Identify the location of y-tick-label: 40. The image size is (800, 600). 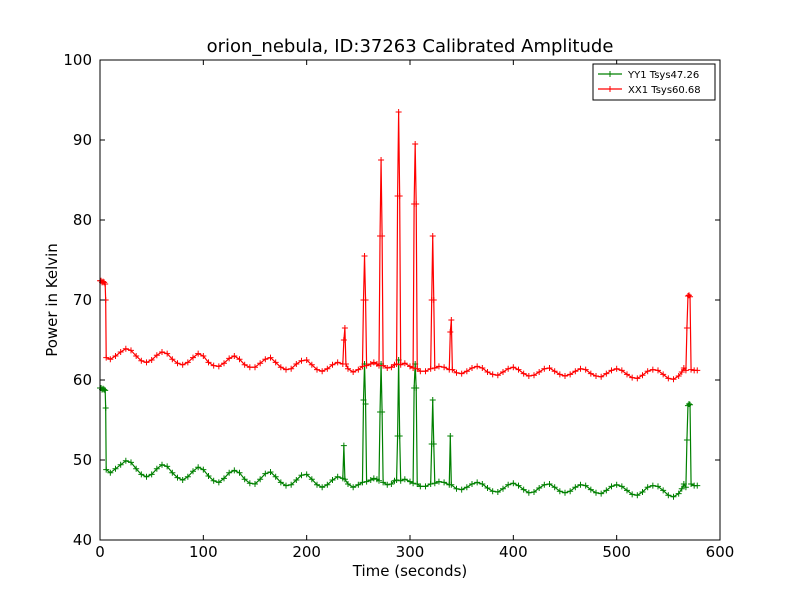
(82, 540).